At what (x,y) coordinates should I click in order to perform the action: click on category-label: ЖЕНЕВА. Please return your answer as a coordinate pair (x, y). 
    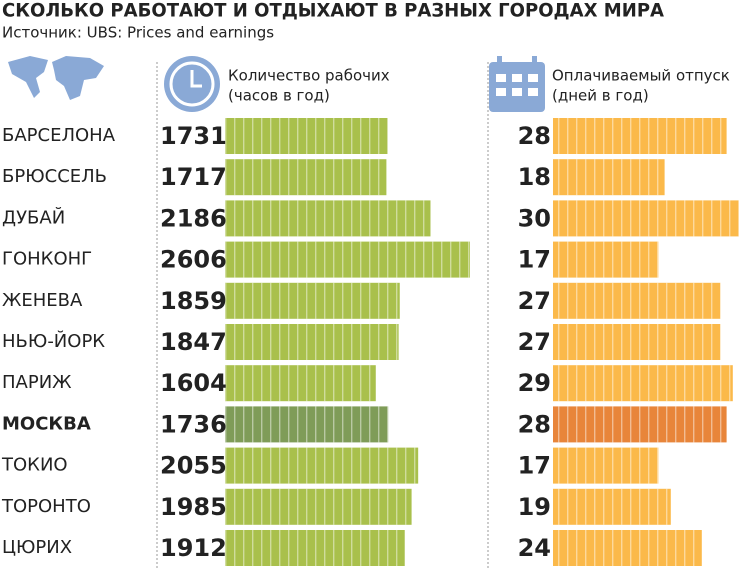
    Looking at the image, I should click on (42, 300).